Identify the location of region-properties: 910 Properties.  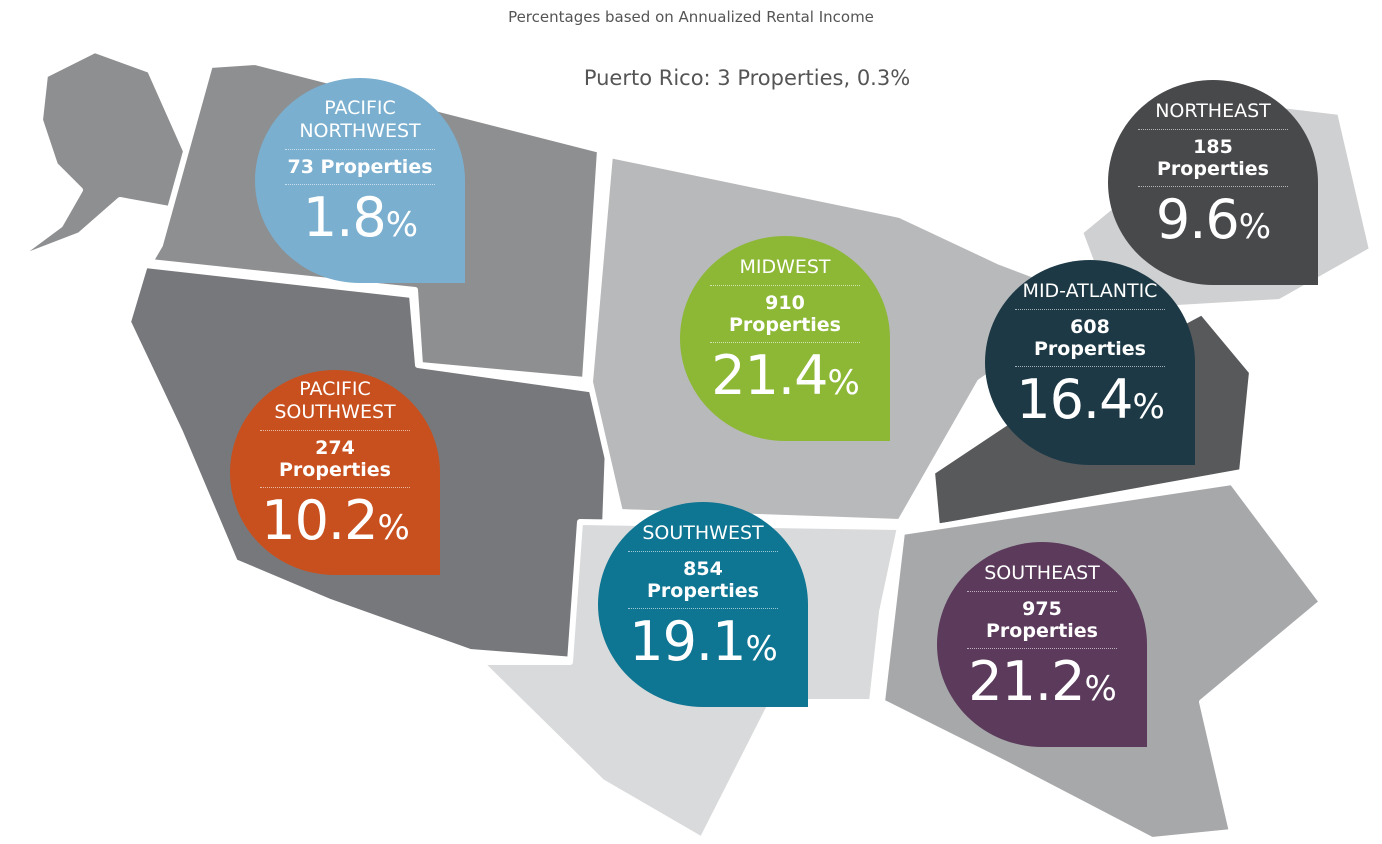
(785, 314).